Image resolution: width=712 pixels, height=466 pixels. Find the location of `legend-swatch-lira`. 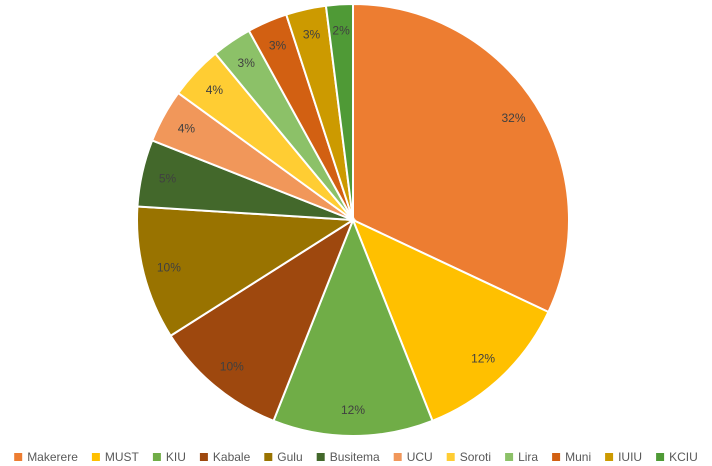

legend-swatch-lira is located at coordinates (509, 457).